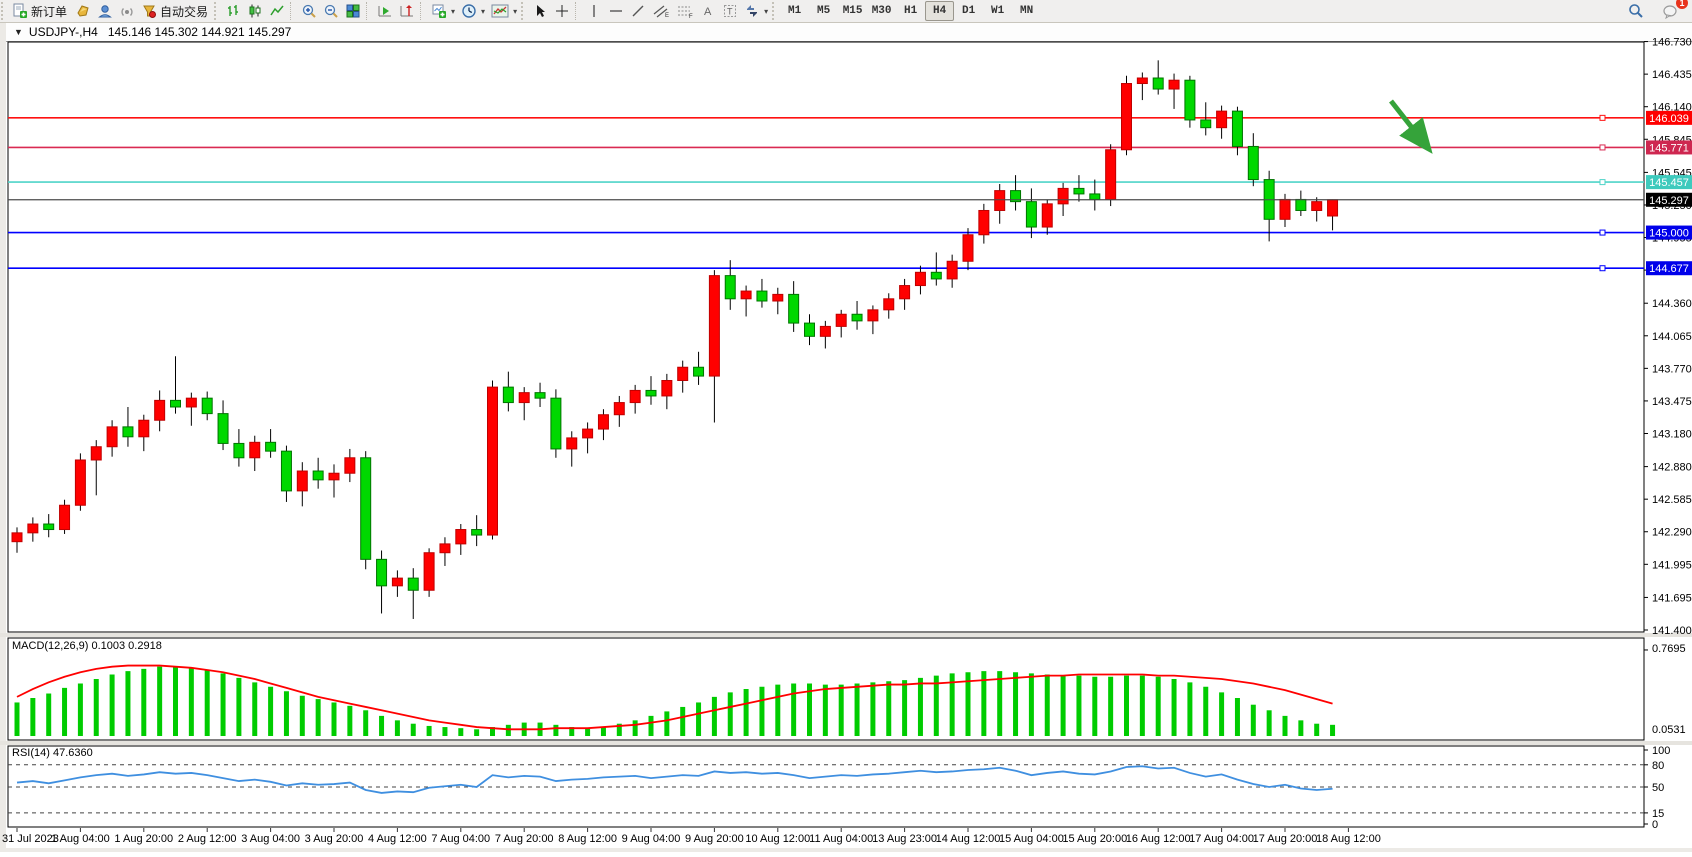  I want to click on timeframe-h4: H4, so click(940, 11).